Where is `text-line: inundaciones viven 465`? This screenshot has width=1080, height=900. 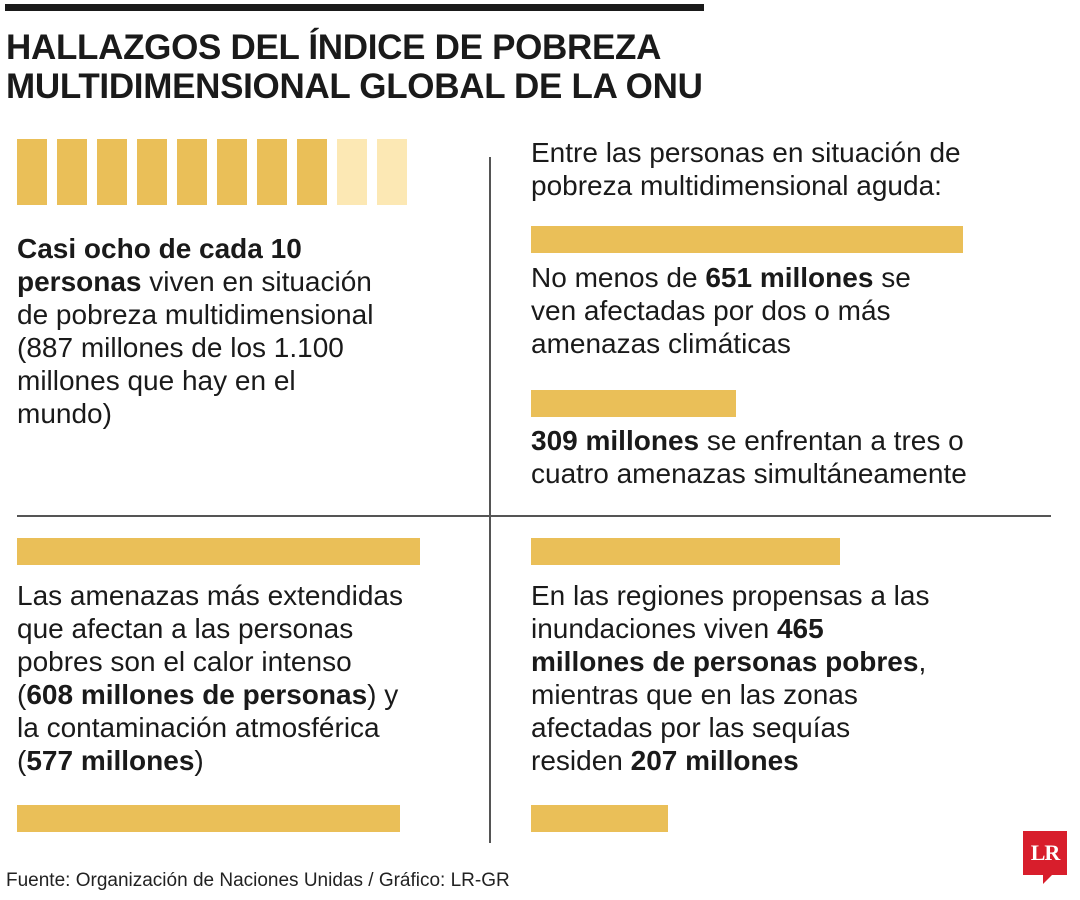 text-line: inundaciones viven 465 is located at coordinates (801, 628).